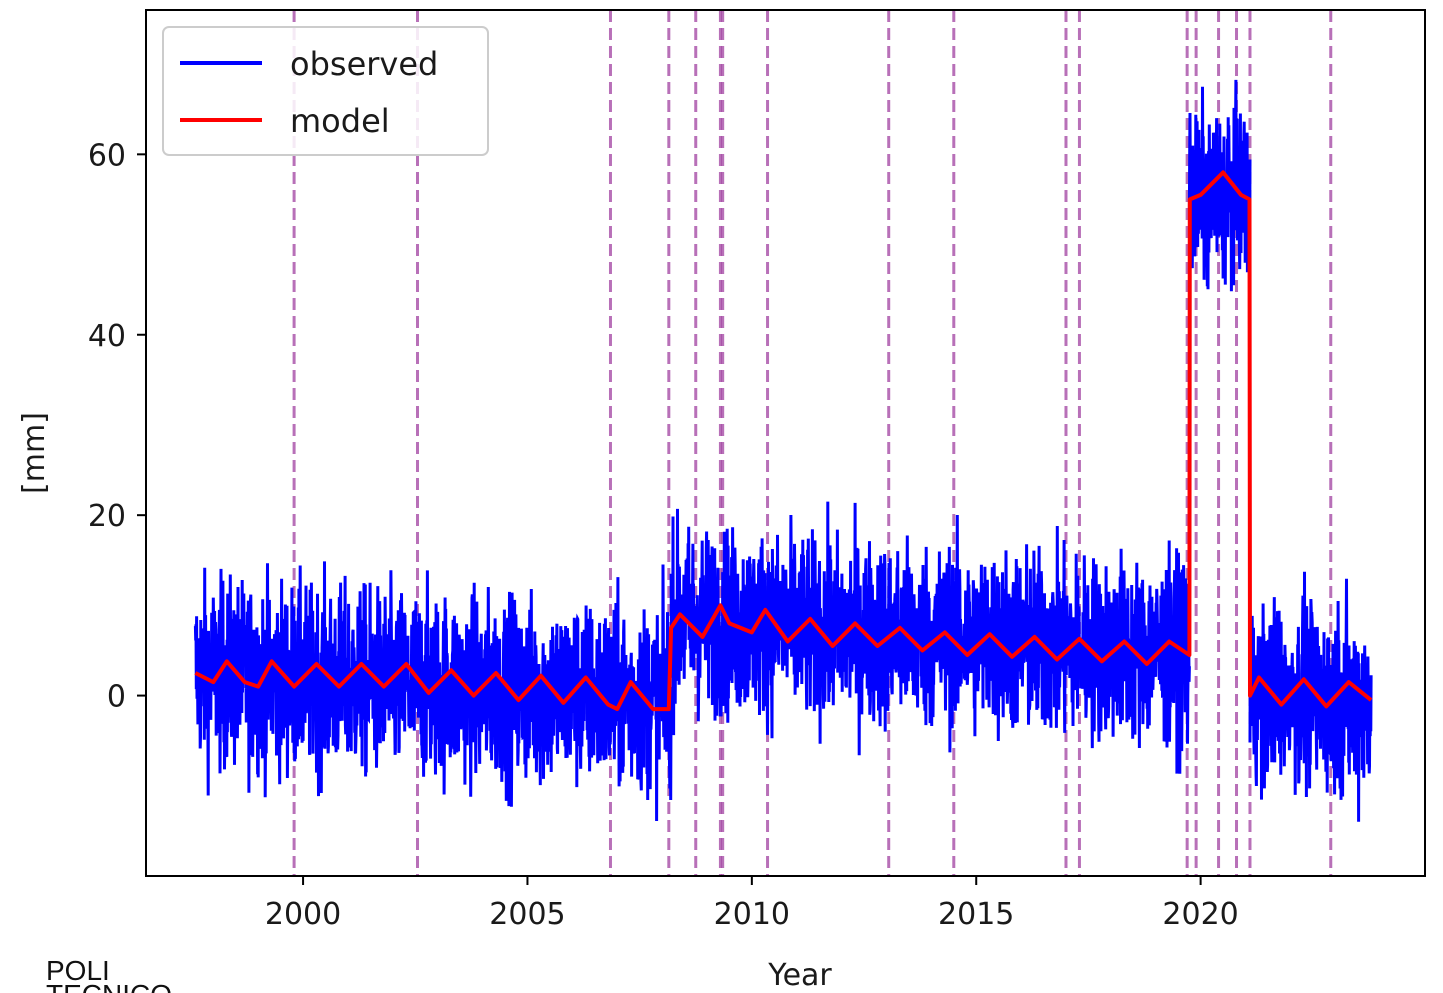 The image size is (1443, 993). What do you see at coordinates (117, 426) in the screenshot?
I see `y-axis-ticks: 0 20 40 60` at bounding box center [117, 426].